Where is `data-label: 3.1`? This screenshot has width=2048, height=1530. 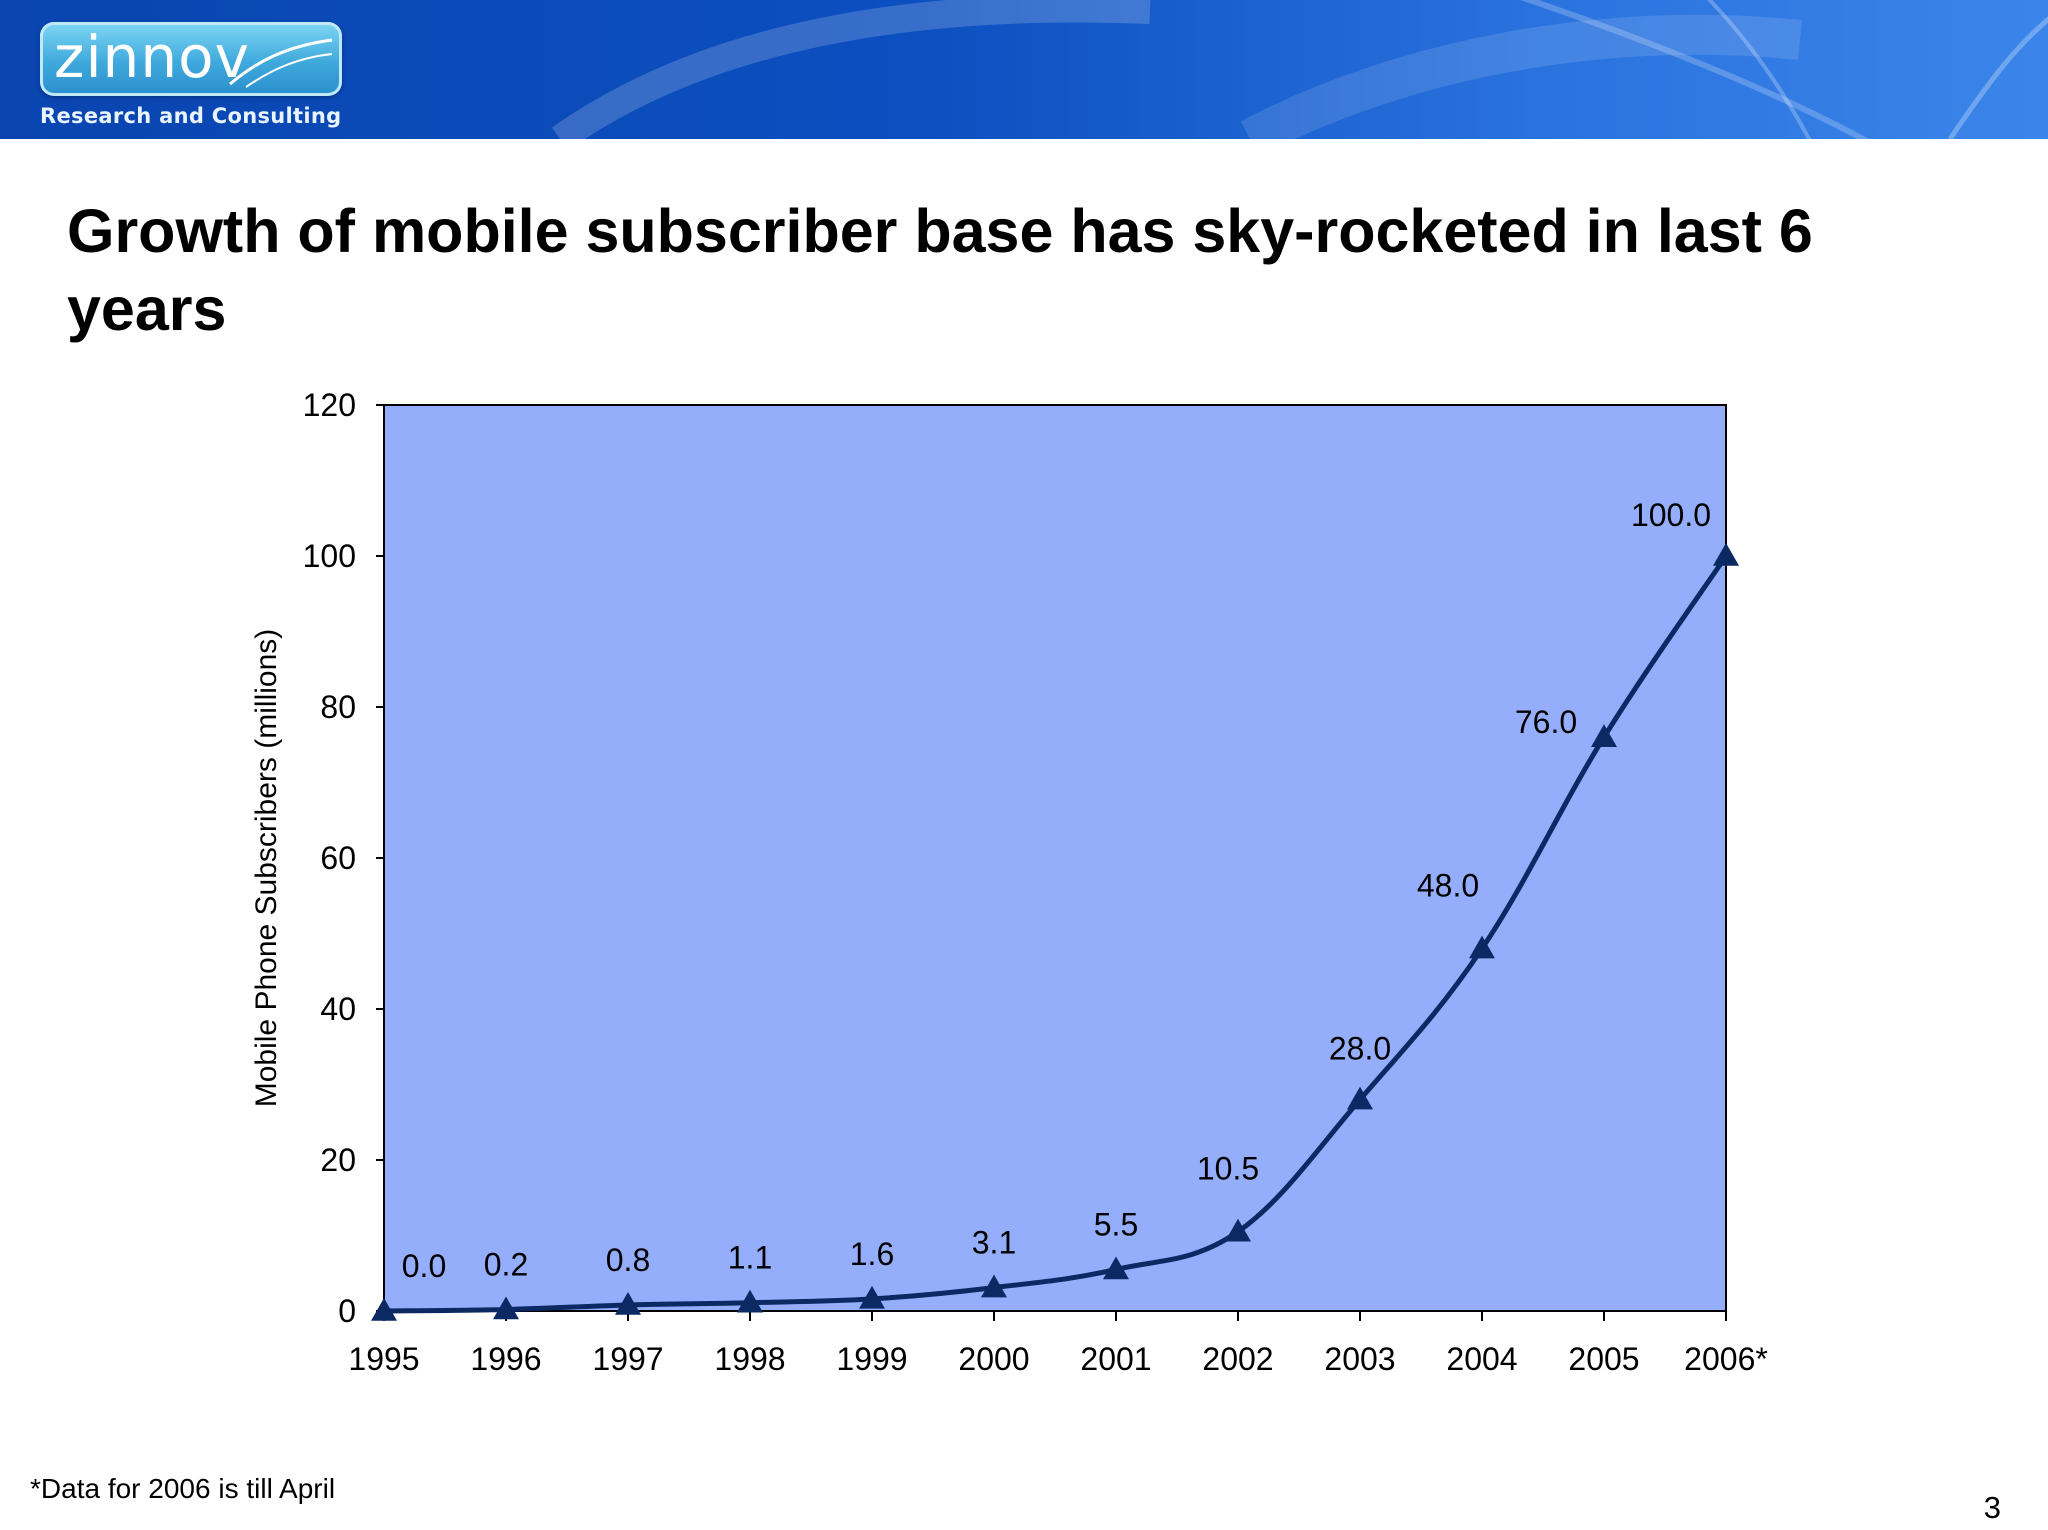 data-label: 3.1 is located at coordinates (994, 1243).